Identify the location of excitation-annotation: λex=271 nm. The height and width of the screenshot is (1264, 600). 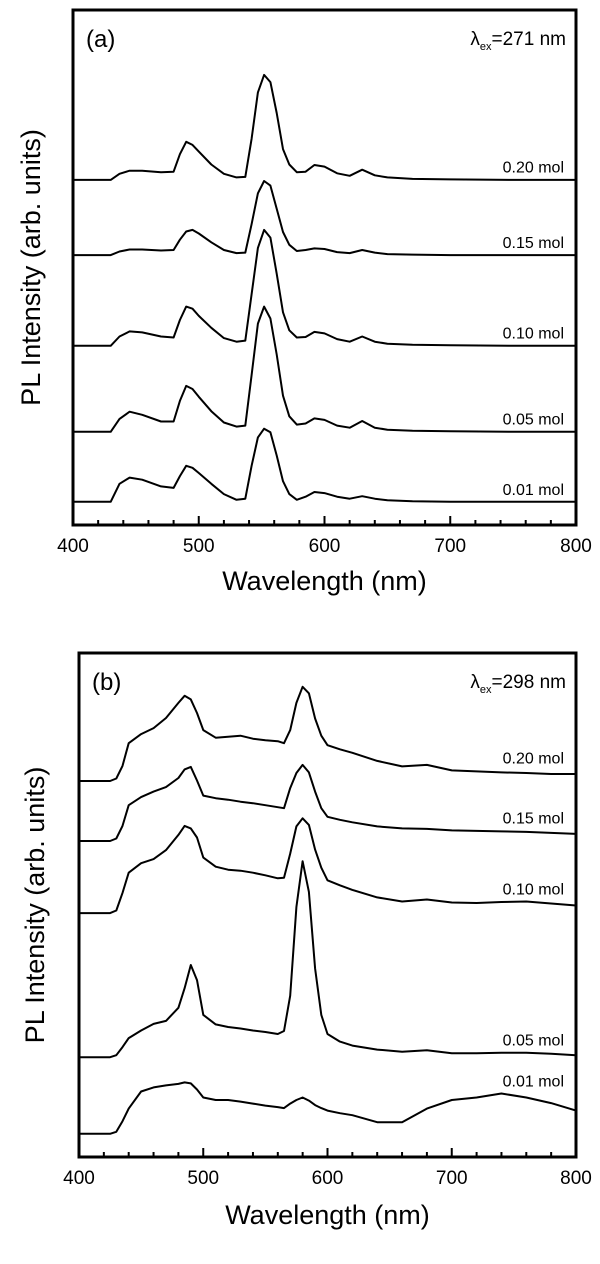
(518, 41).